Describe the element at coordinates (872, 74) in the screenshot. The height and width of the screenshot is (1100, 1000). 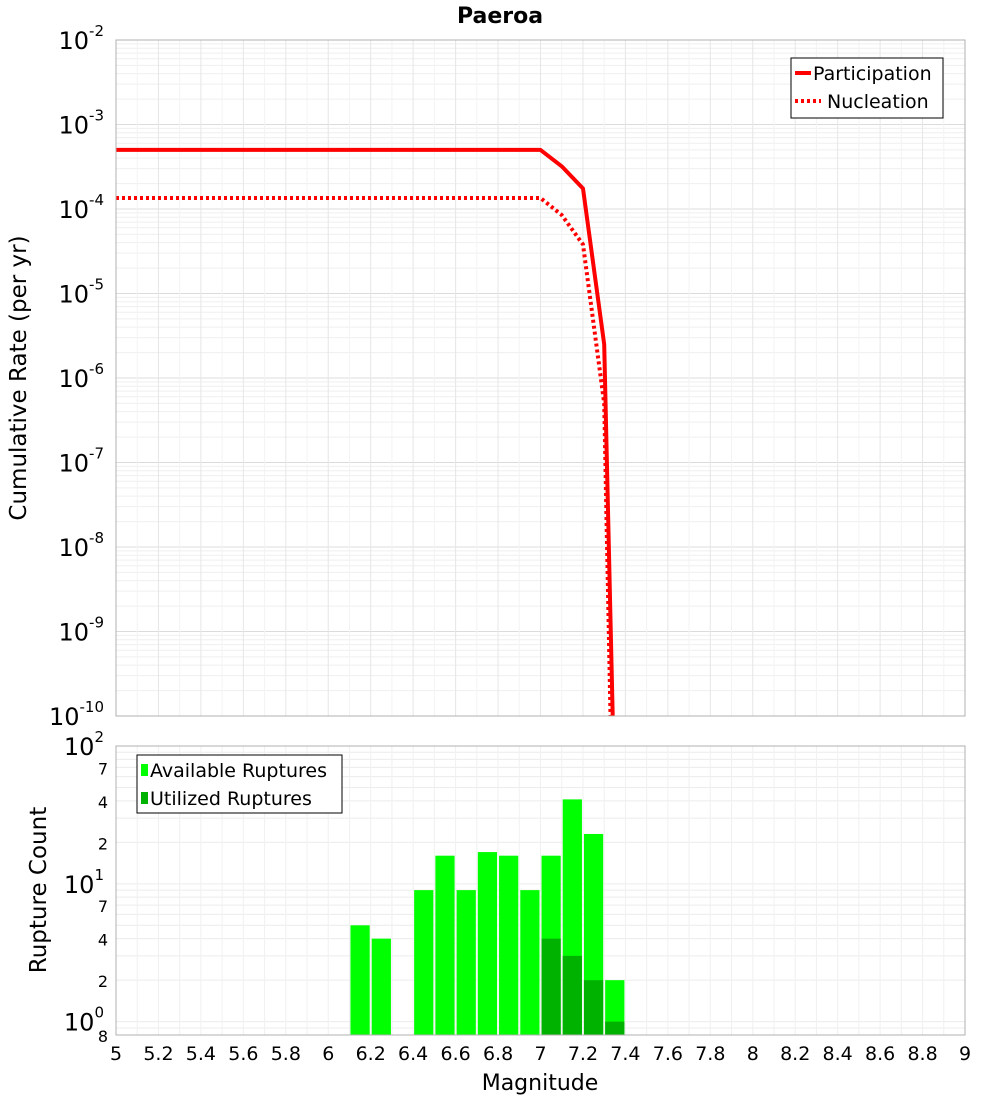
I see `legend-label-participation: Participation` at that location.